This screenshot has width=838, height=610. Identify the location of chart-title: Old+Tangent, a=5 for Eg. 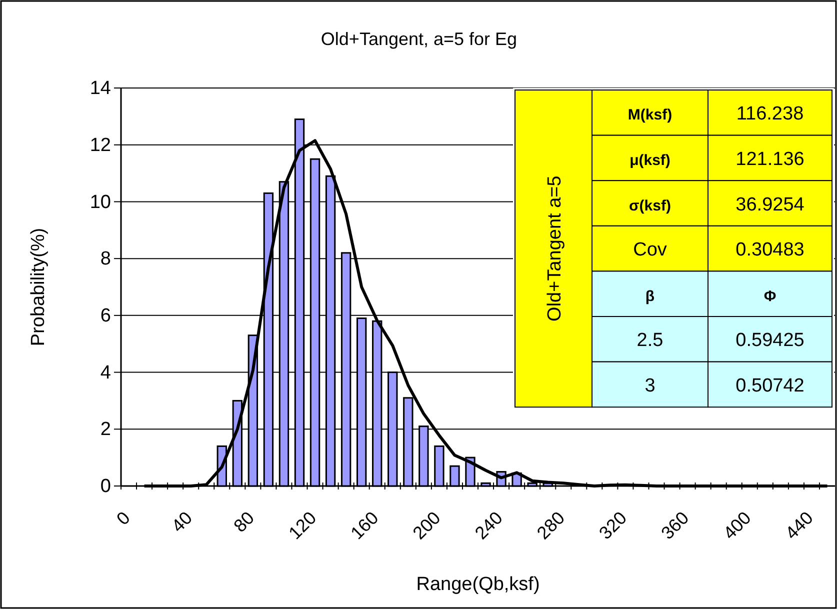
(419, 39).